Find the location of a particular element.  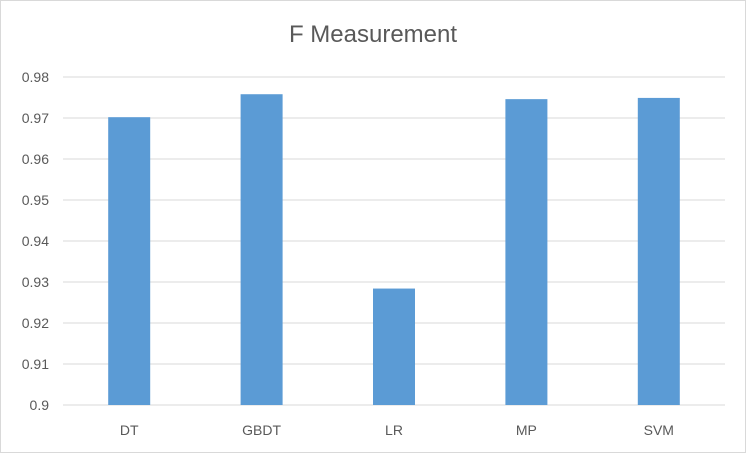

y-tick-label: 0.92 is located at coordinates (35, 323).